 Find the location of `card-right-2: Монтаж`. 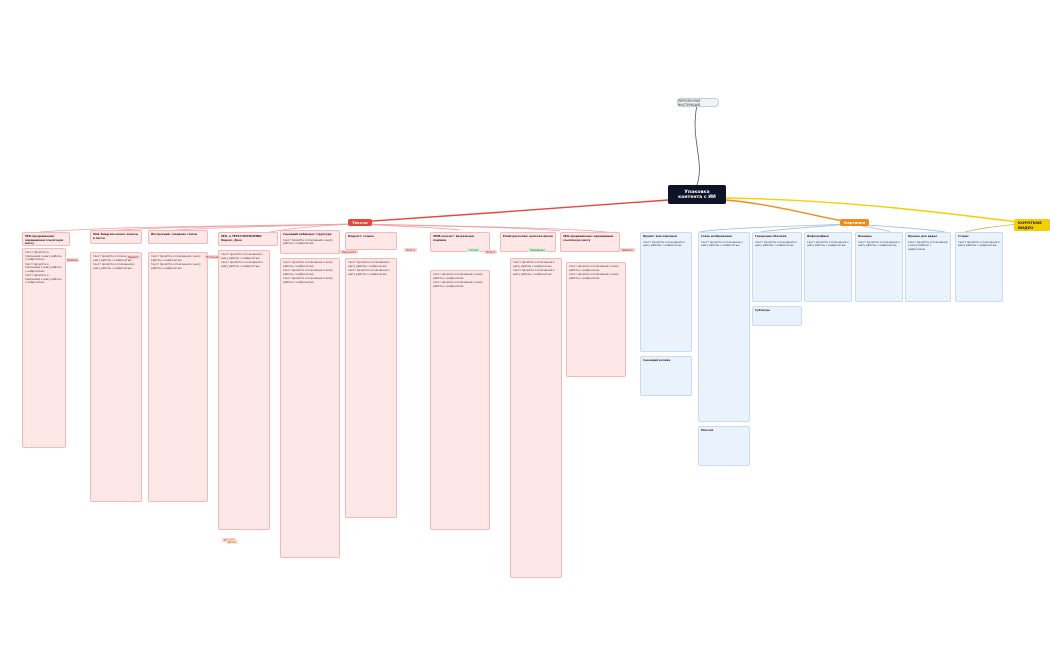

card-right-2: Монтаж is located at coordinates (724, 446).